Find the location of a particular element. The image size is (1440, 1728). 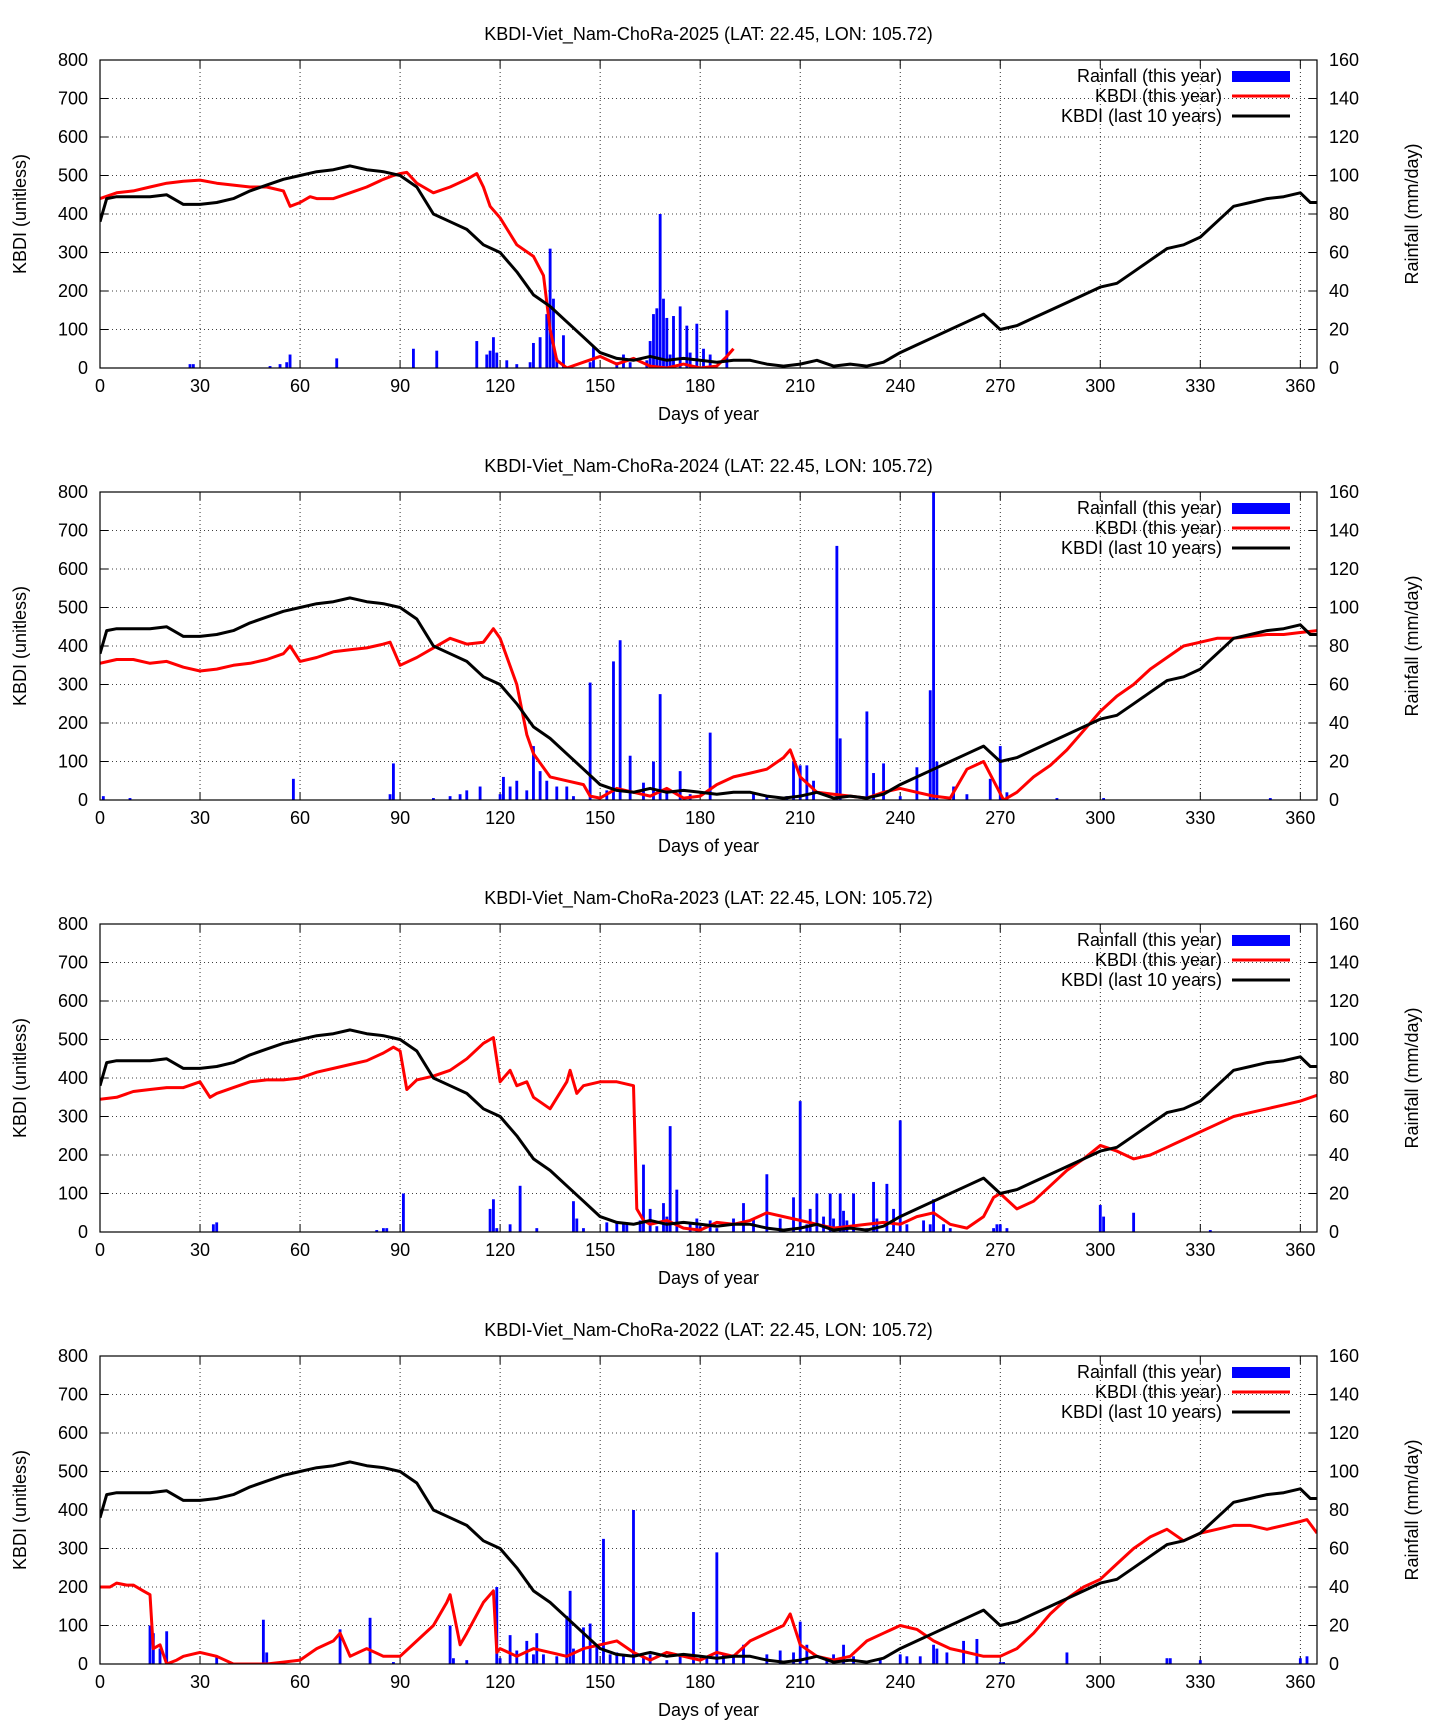

y-tick-label: 700 is located at coordinates (73, 963).